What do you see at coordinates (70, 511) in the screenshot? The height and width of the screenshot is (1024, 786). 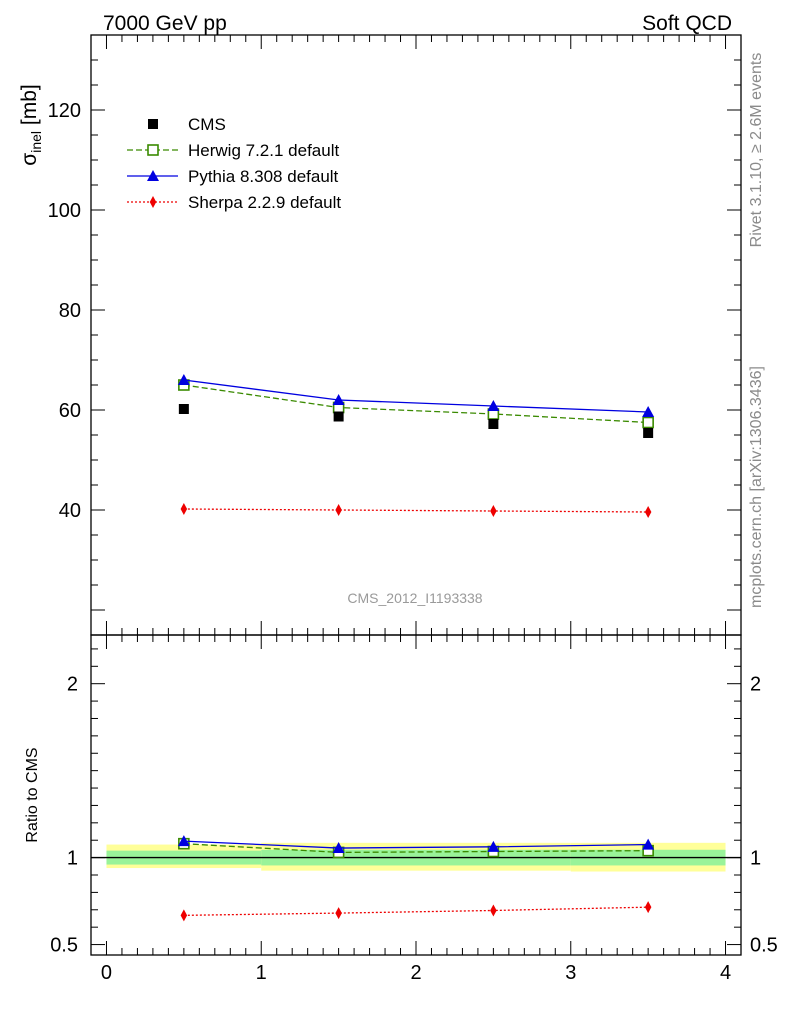 I see `main-y-tick-label: 40` at bounding box center [70, 511].